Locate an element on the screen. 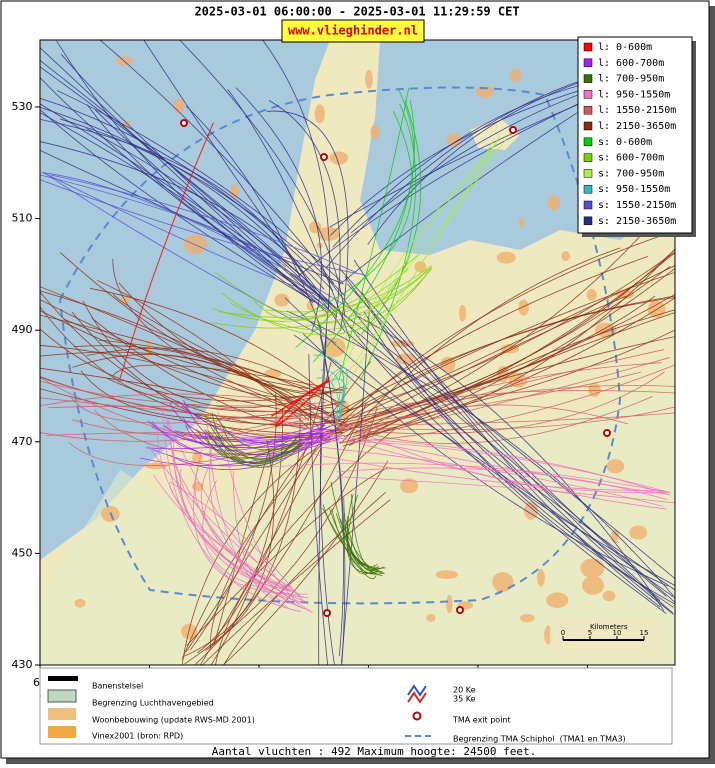 This screenshot has height=768, width=715. key-text: Banenstelsel is located at coordinates (117, 686).